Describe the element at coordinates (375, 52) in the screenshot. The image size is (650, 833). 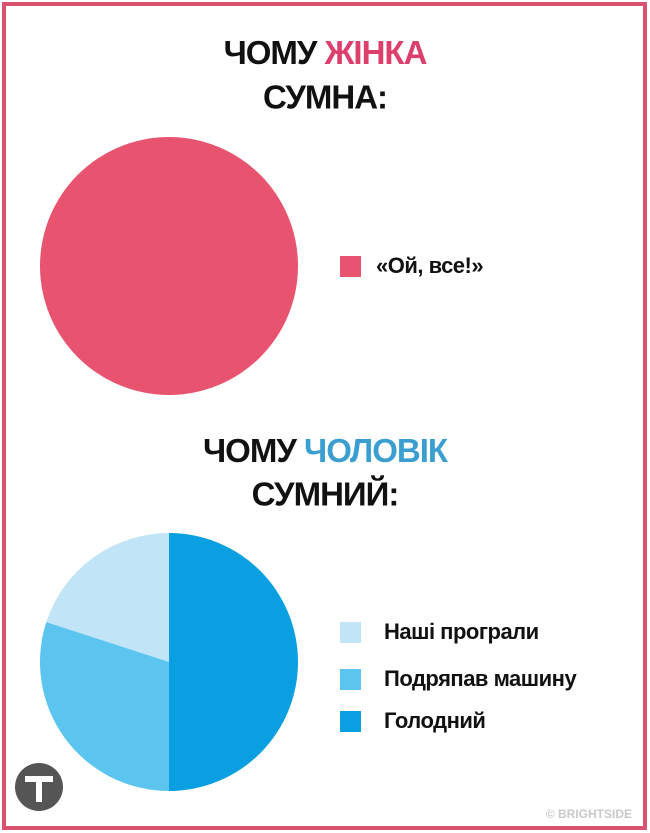
I see `title-subject: ЖІНКА` at that location.